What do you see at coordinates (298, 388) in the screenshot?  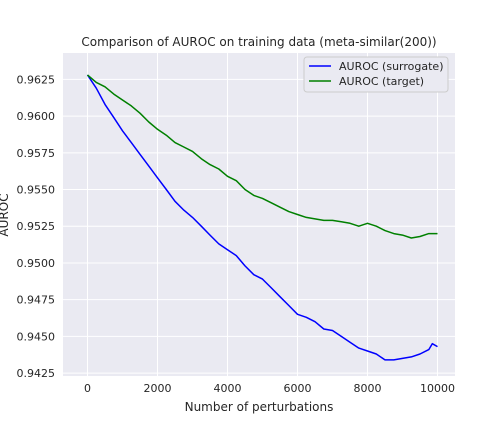 I see `x-tick-label: 6000` at bounding box center [298, 388].